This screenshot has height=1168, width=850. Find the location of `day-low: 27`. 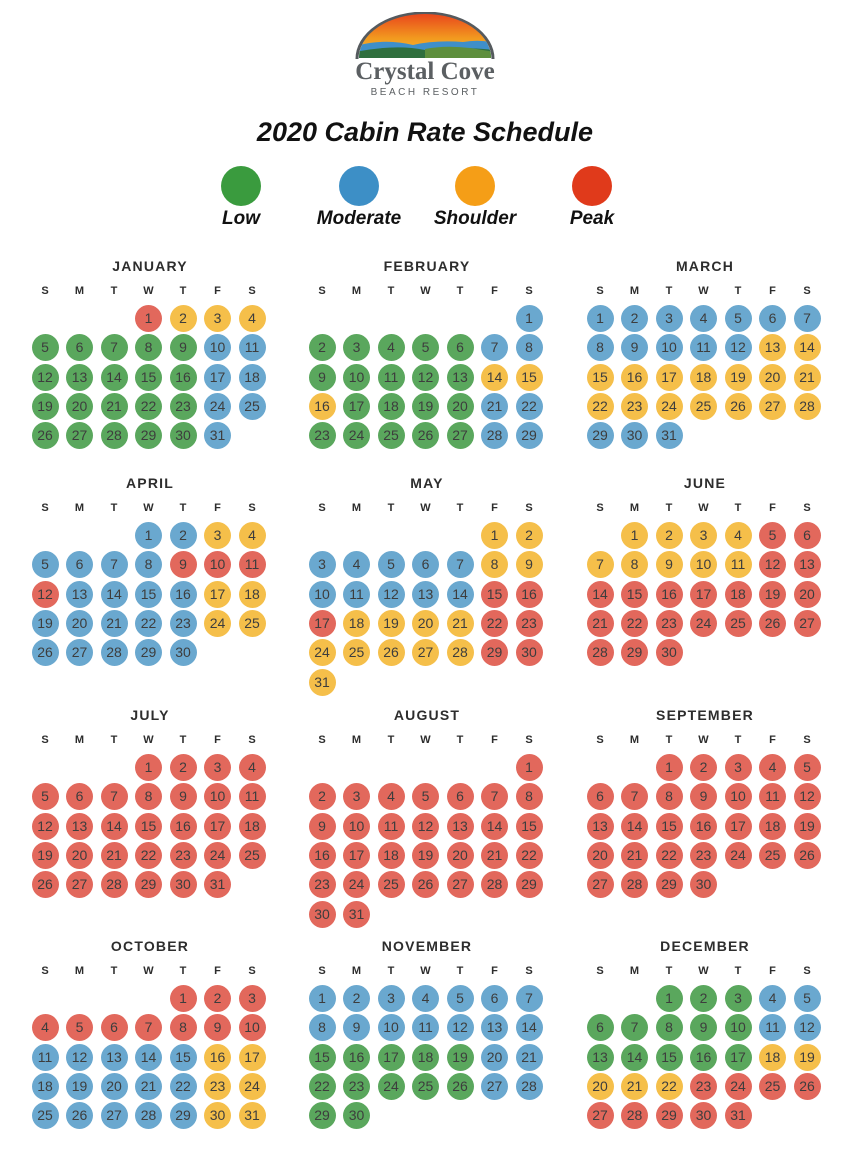

day-low: 27 is located at coordinates (79, 436).